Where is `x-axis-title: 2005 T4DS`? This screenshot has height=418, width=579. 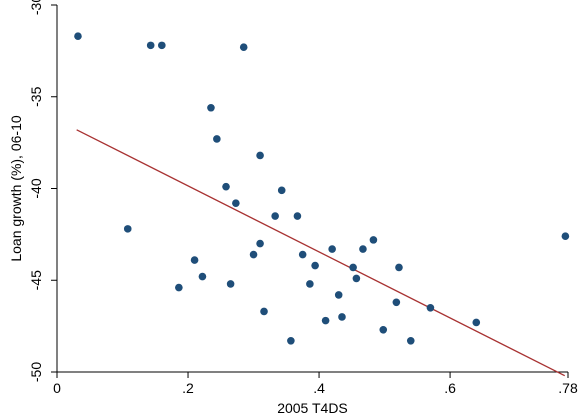 x-axis-title: 2005 T4DS is located at coordinates (312, 408).